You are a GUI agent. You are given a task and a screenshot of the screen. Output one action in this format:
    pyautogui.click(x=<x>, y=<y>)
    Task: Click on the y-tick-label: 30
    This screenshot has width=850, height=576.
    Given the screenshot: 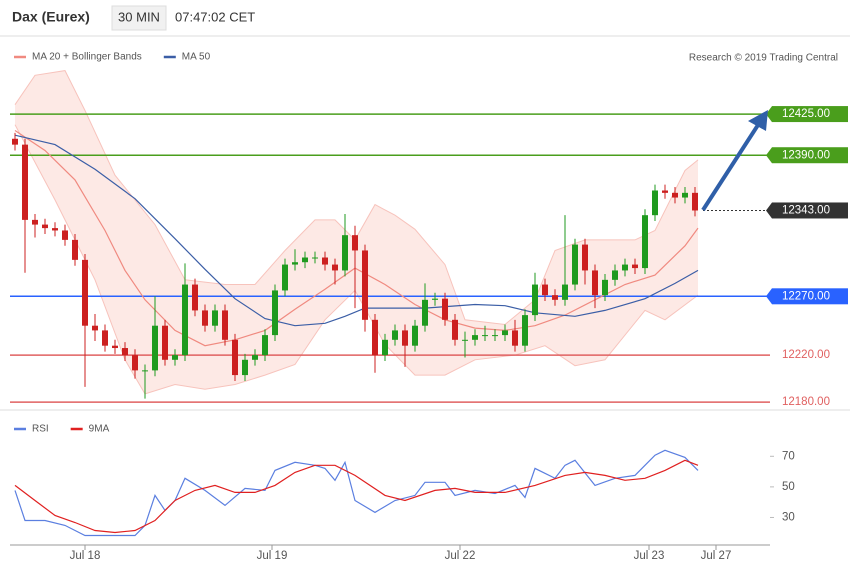 What is the action you would take?
    pyautogui.click(x=788, y=518)
    